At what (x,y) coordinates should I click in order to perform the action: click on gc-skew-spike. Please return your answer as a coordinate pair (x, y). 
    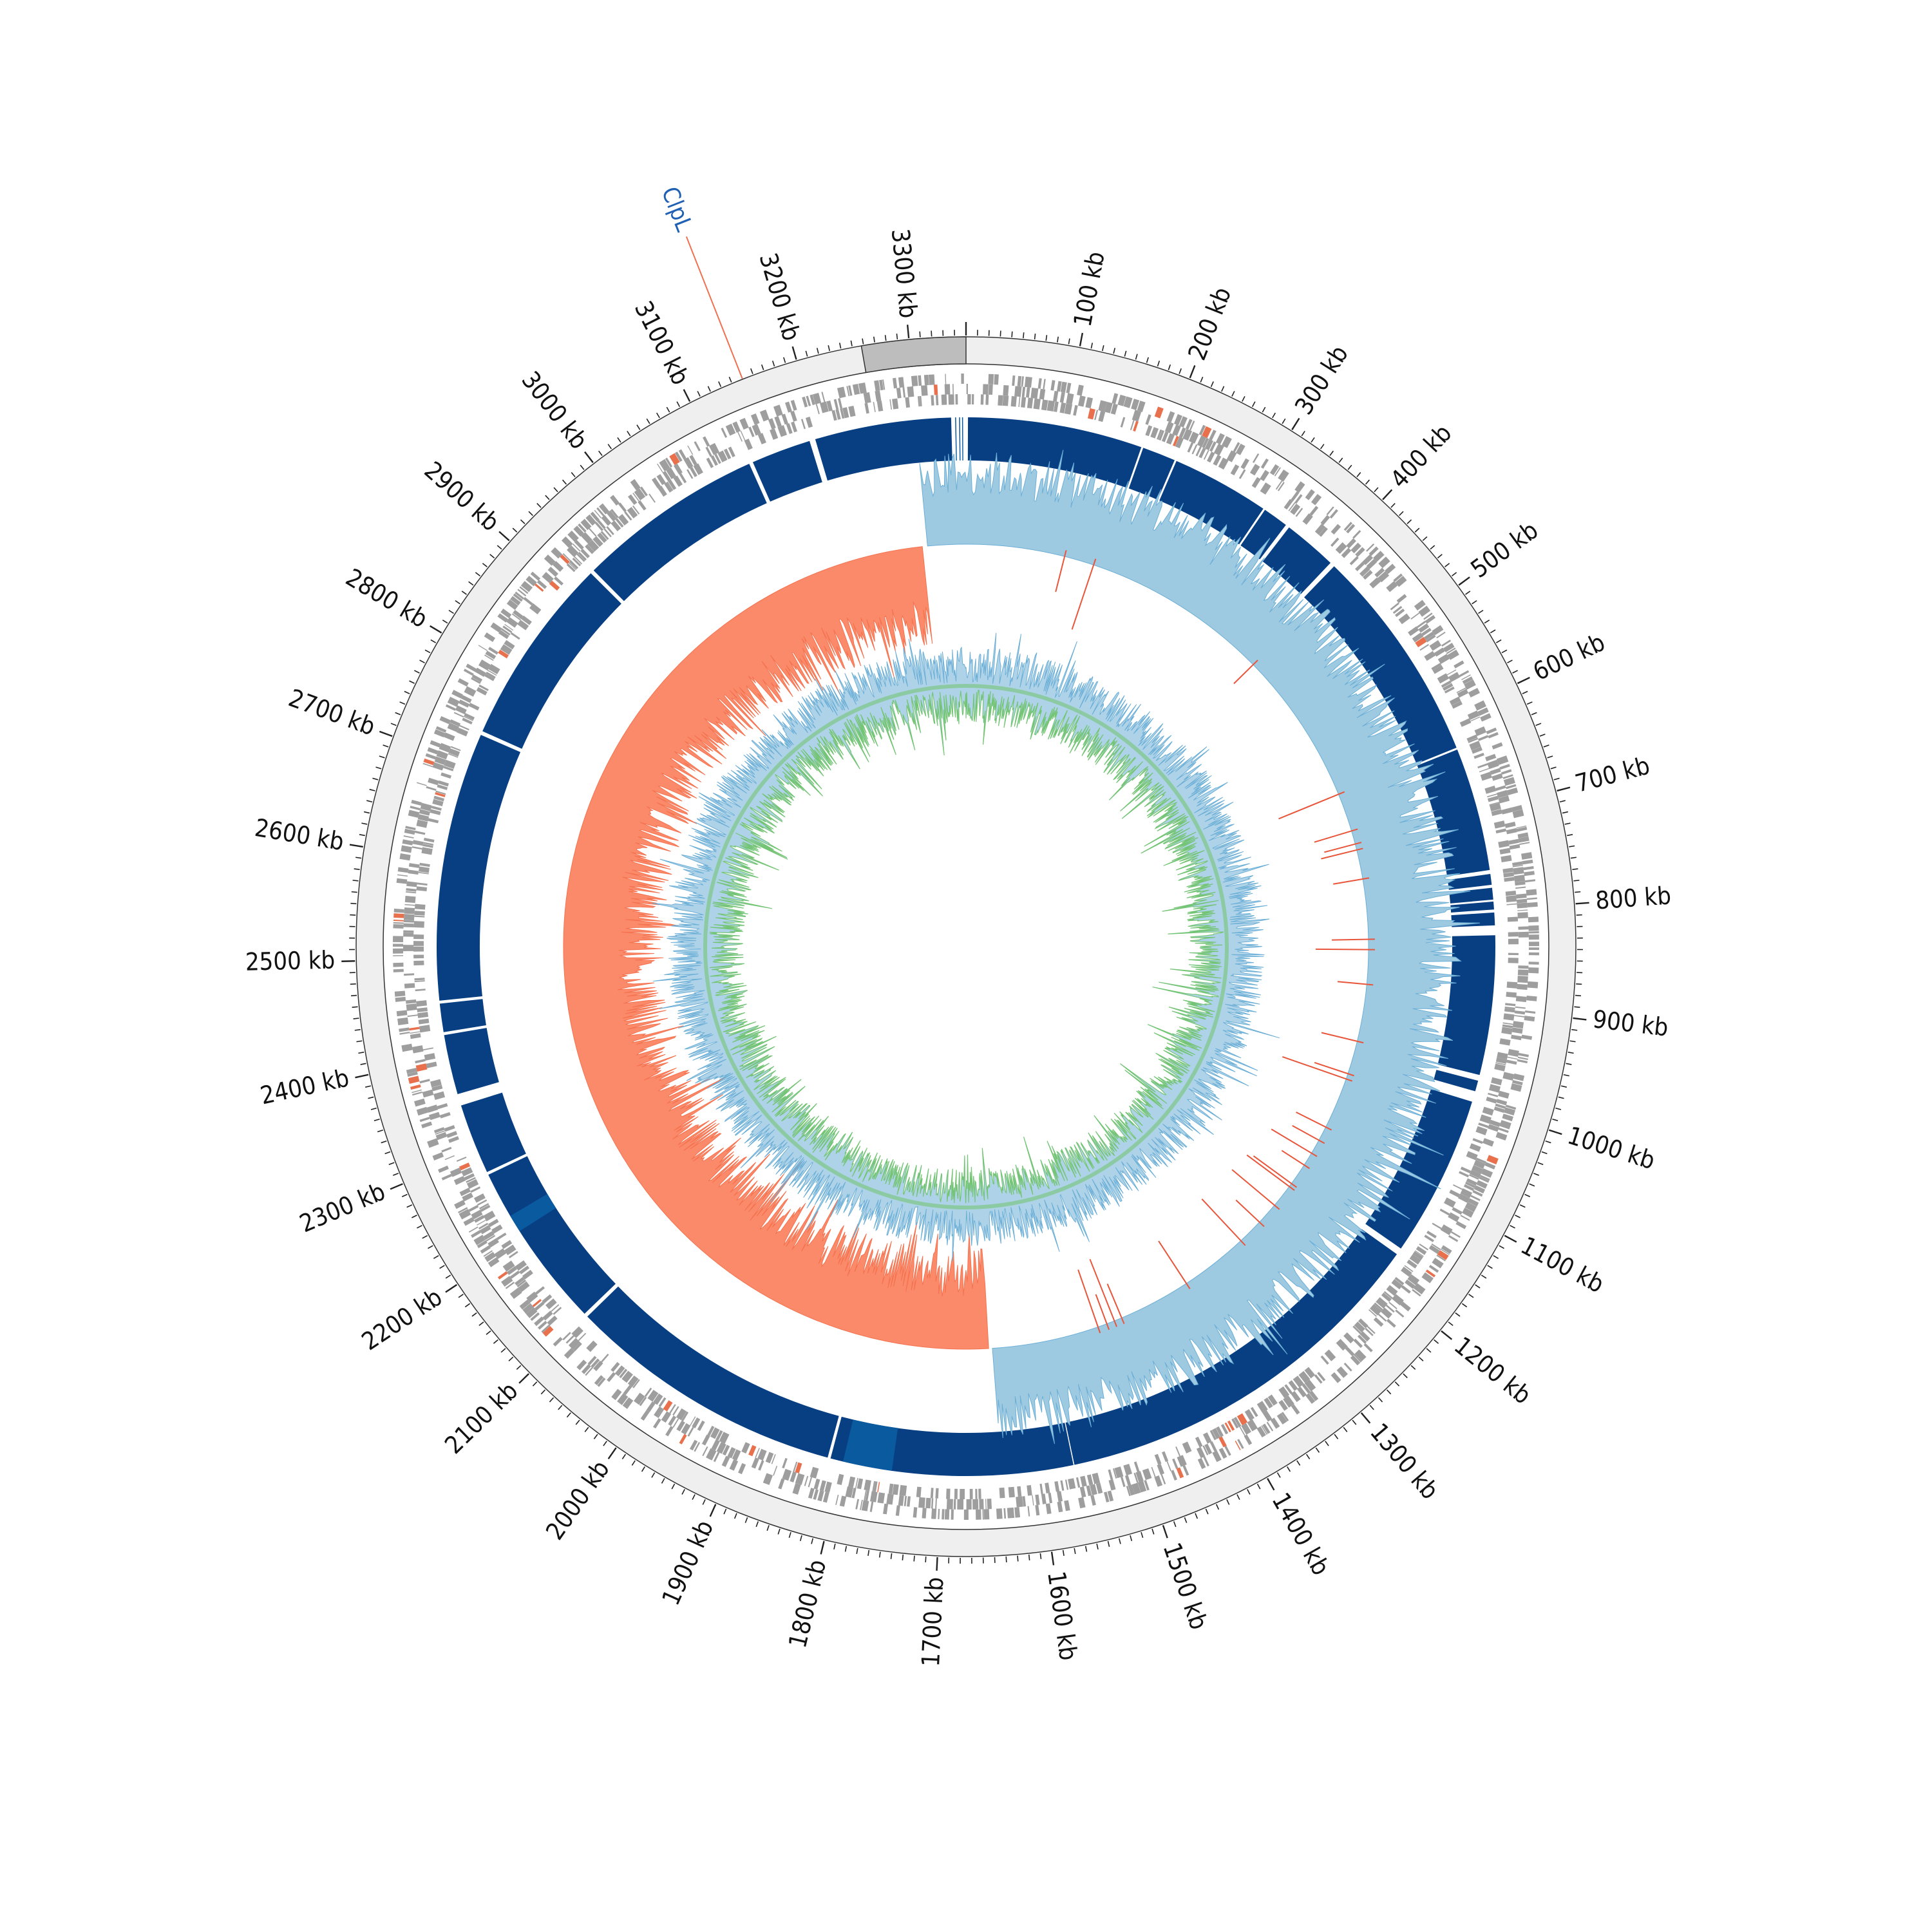
    Looking at the image, I should click on (1089, 1301).